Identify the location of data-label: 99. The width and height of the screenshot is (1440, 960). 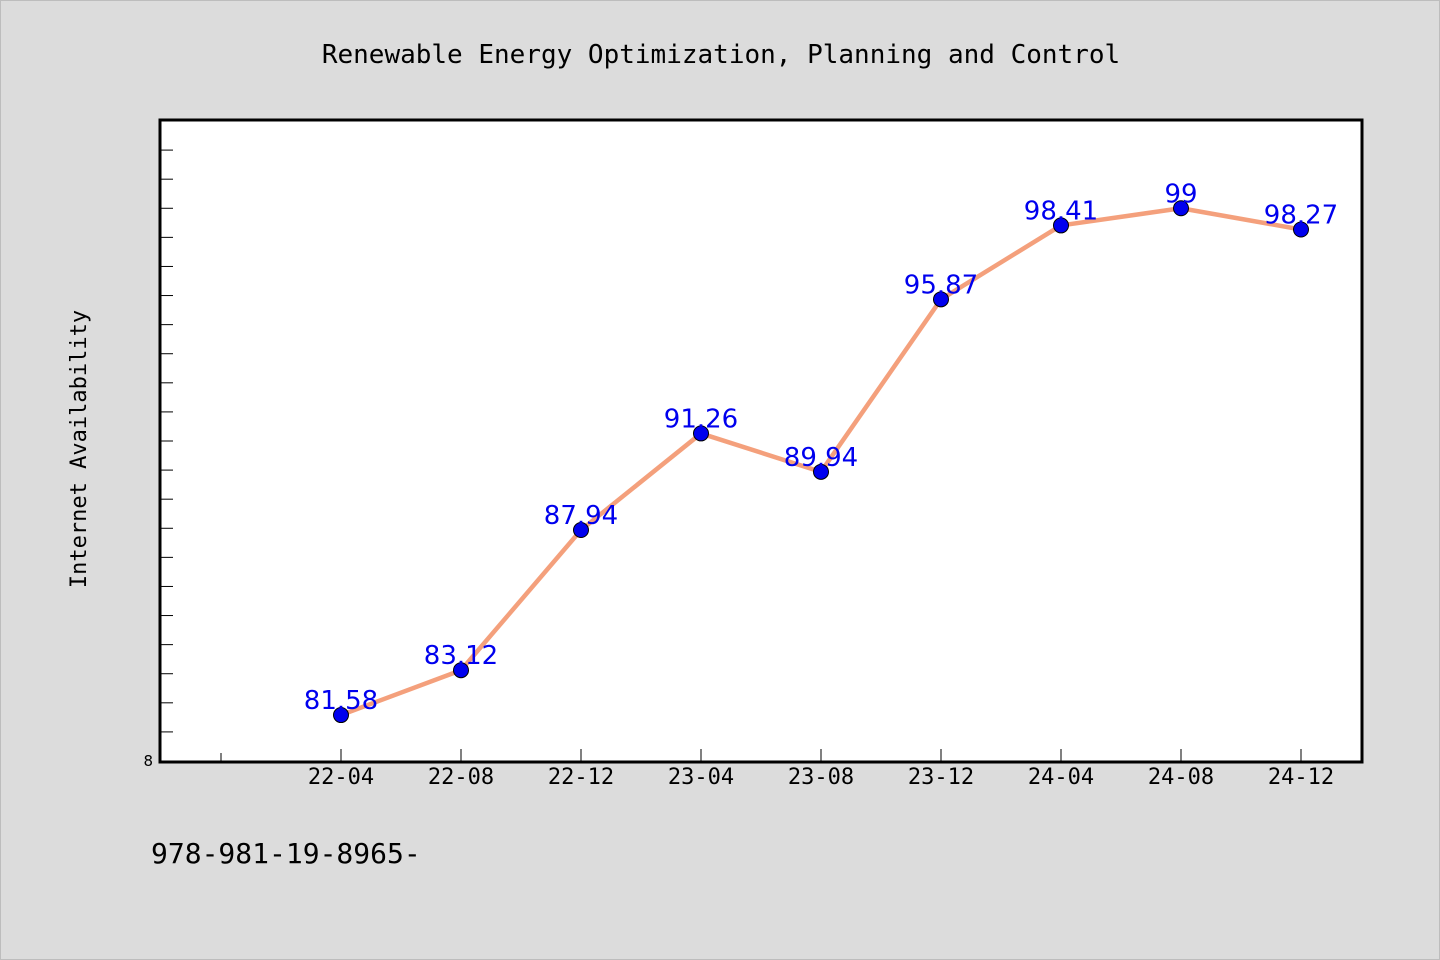
(1180, 194).